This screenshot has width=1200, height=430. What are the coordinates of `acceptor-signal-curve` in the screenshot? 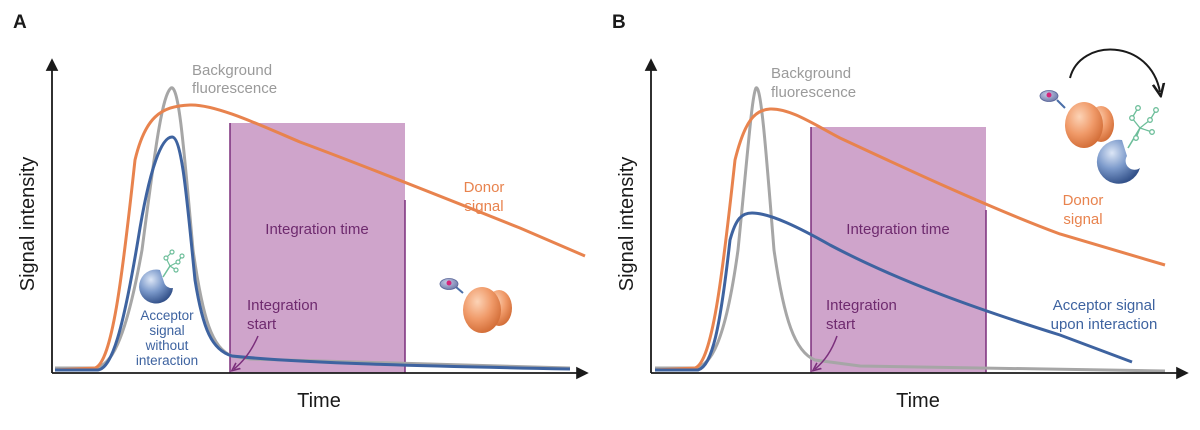 It's located at (894, 291).